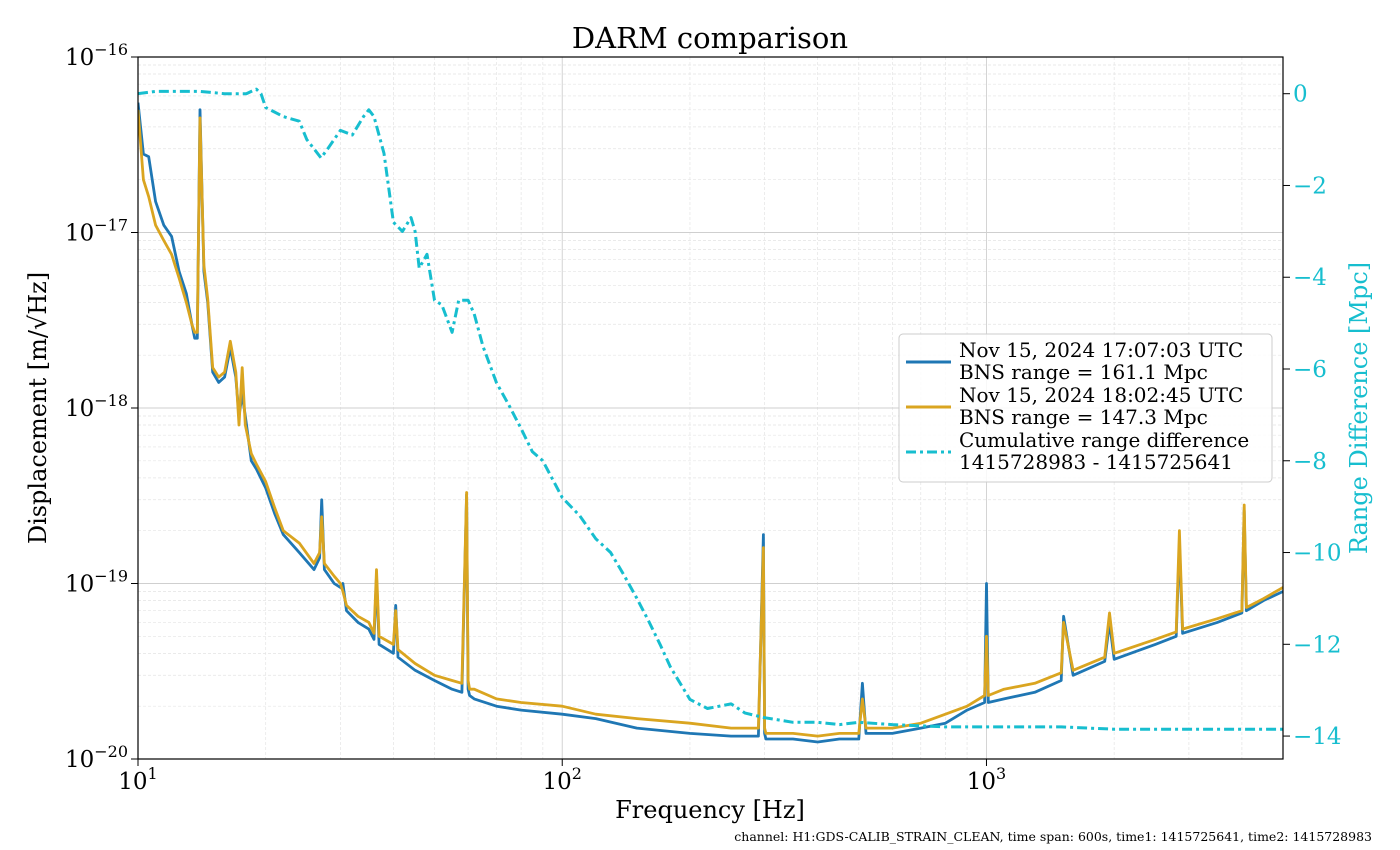 The height and width of the screenshot is (850, 1400). Describe the element at coordinates (1101, 395) in the screenshot. I see `legend-label-2: Nov 15, 2024 18:02:45 UTC` at that location.